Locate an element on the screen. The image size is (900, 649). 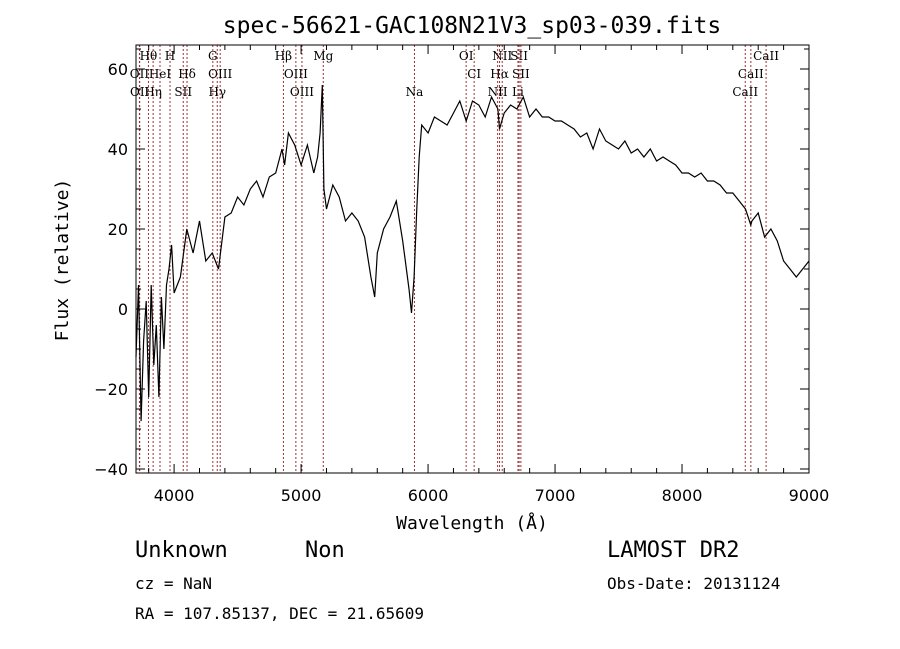
line-label-11: Hδ is located at coordinates (187, 74).